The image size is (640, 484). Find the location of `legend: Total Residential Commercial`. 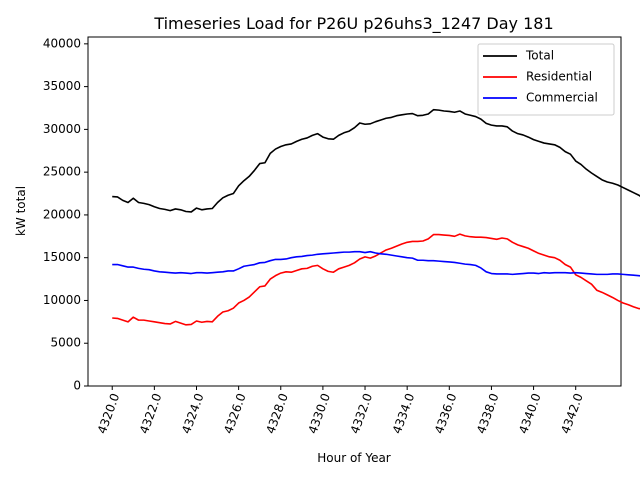

legend: Total Residential Commercial is located at coordinates (546, 79).